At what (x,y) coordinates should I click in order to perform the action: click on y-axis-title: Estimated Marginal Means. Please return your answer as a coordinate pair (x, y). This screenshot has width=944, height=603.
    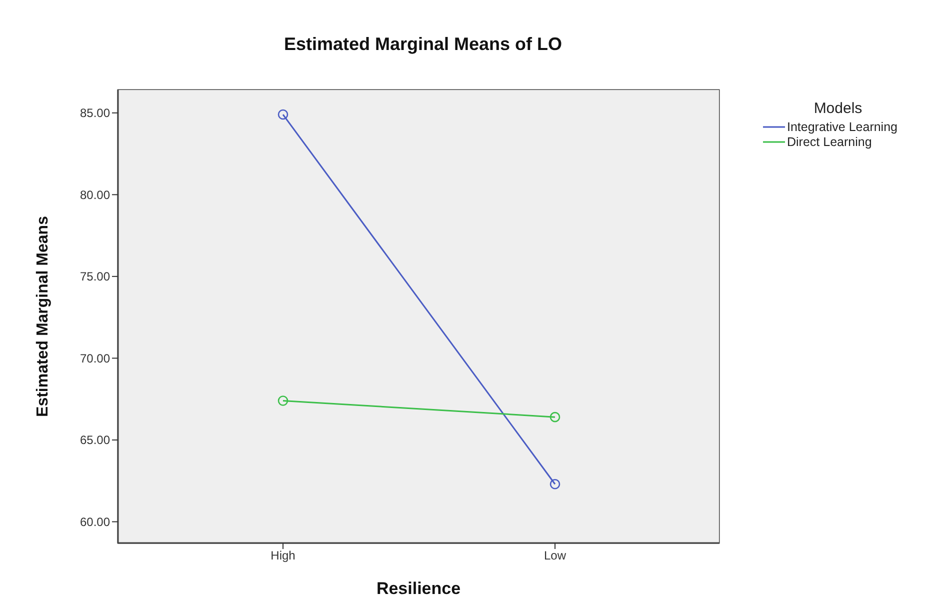
    Looking at the image, I should click on (43, 316).